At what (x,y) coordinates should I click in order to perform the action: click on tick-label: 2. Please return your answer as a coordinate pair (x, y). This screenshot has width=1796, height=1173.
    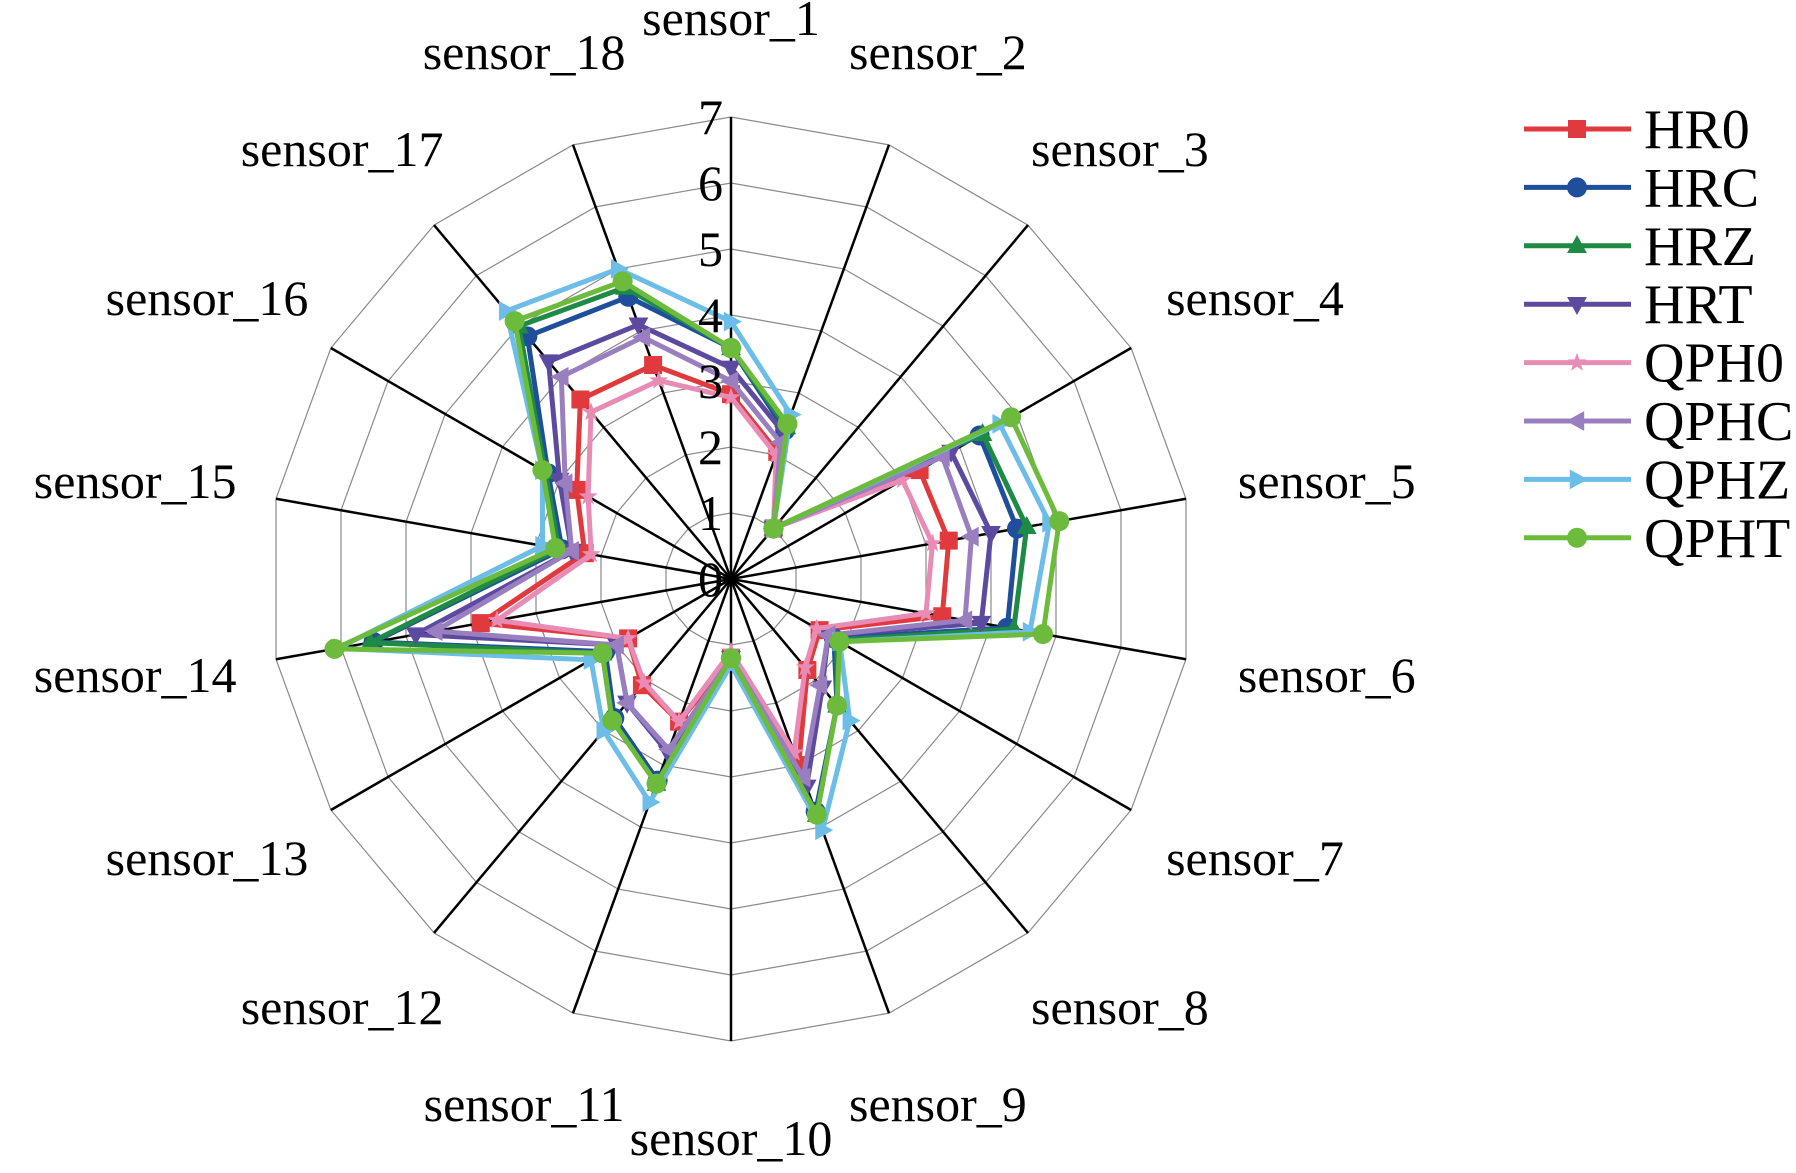
    Looking at the image, I should click on (710, 447).